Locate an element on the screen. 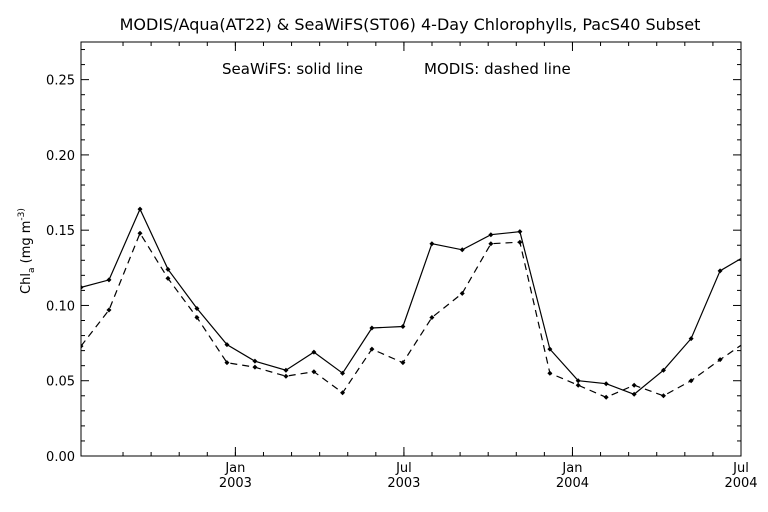 The width and height of the screenshot is (768, 512). y-tick-label: 0.00 is located at coordinates (60, 457).